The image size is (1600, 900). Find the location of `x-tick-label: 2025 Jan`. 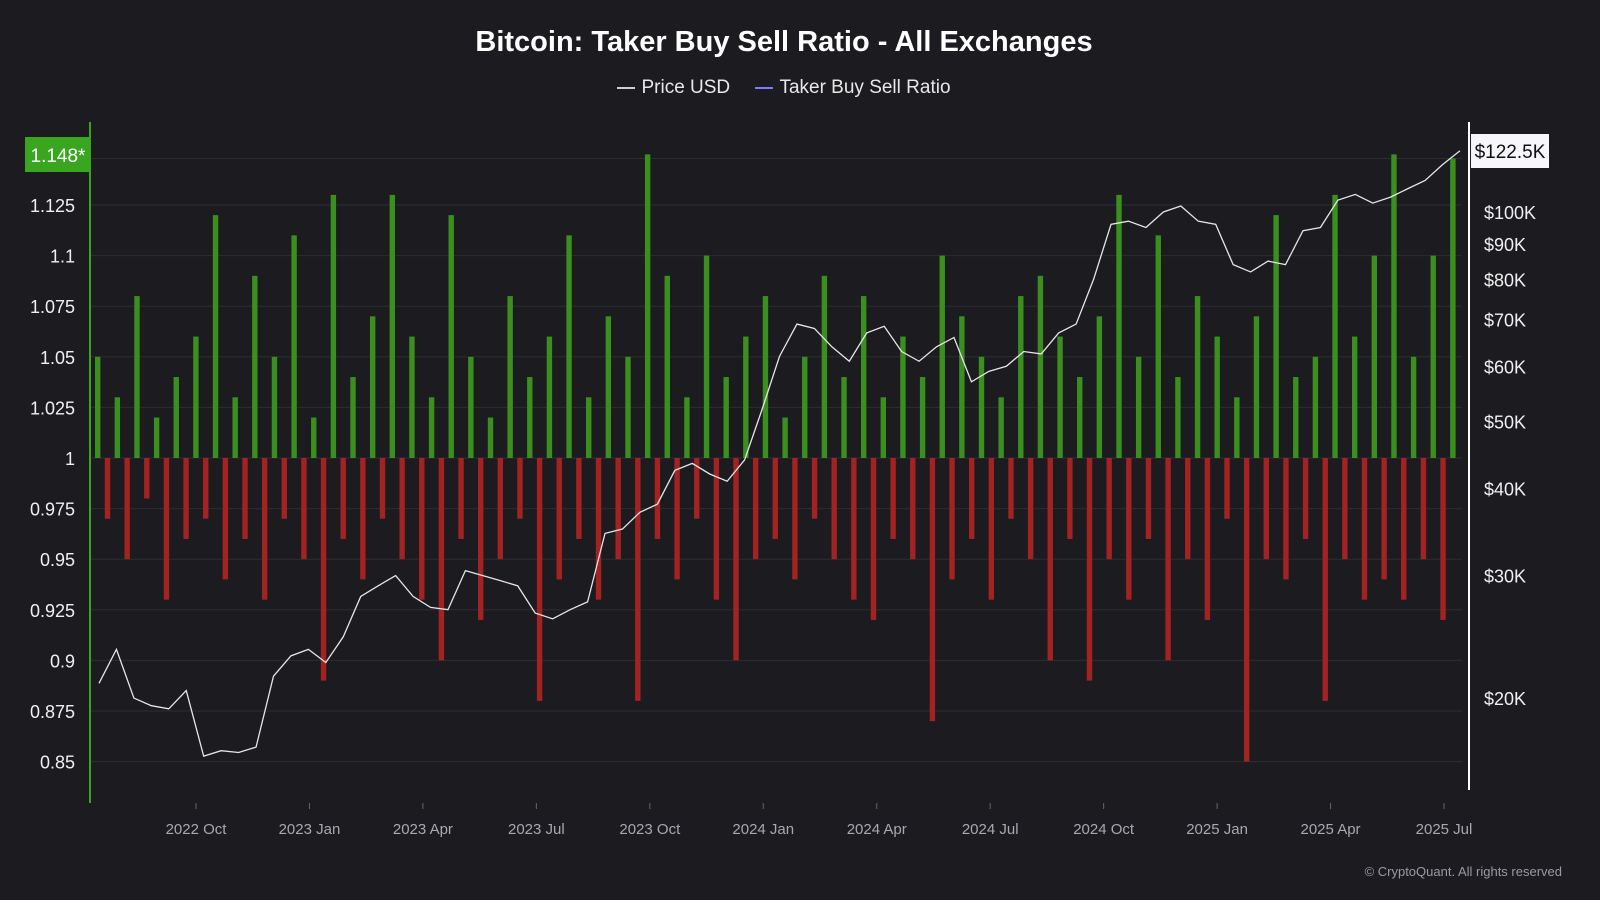

x-tick-label: 2025 Jan is located at coordinates (1217, 829).